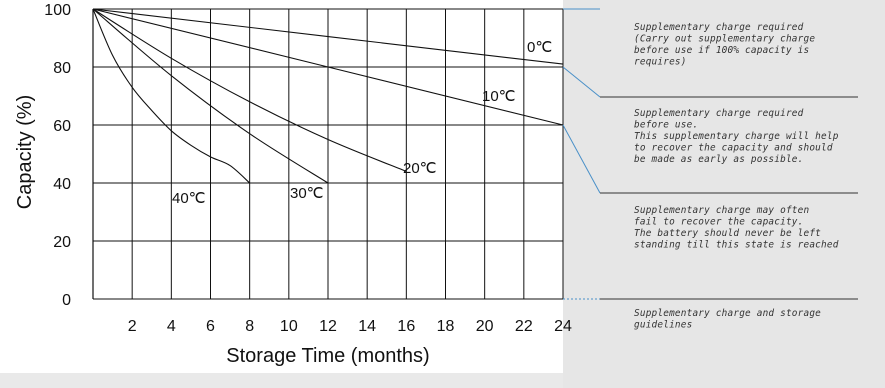  I want to click on x-tick-label: 12, so click(328, 326).